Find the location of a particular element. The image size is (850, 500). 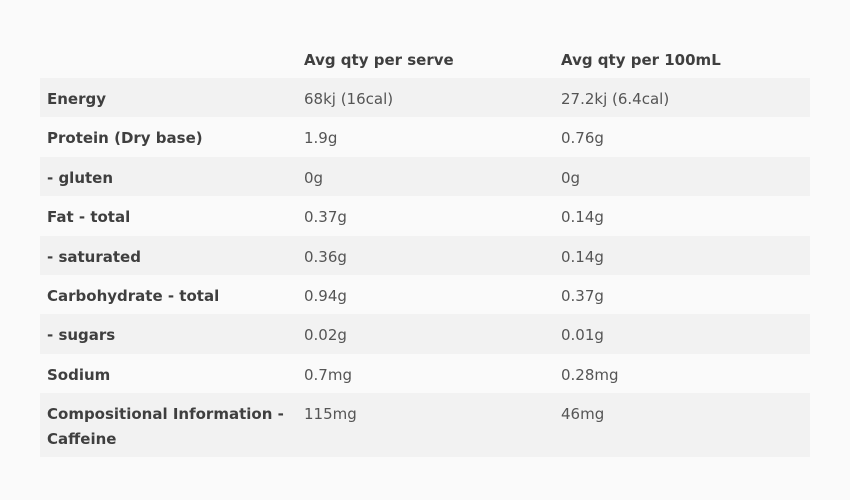

header-per-100ml: Avg qty per 100mL is located at coordinates (641, 60).